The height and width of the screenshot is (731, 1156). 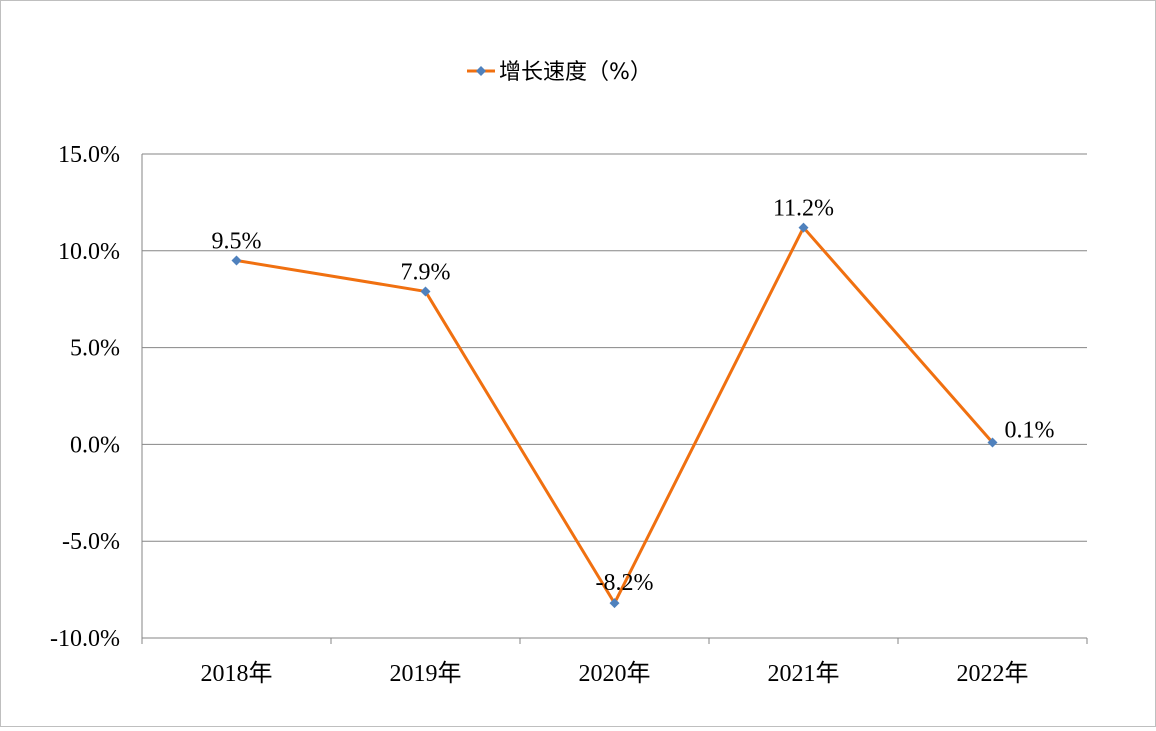 What do you see at coordinates (95, 349) in the screenshot?
I see `y-tick-label: 5.0%` at bounding box center [95, 349].